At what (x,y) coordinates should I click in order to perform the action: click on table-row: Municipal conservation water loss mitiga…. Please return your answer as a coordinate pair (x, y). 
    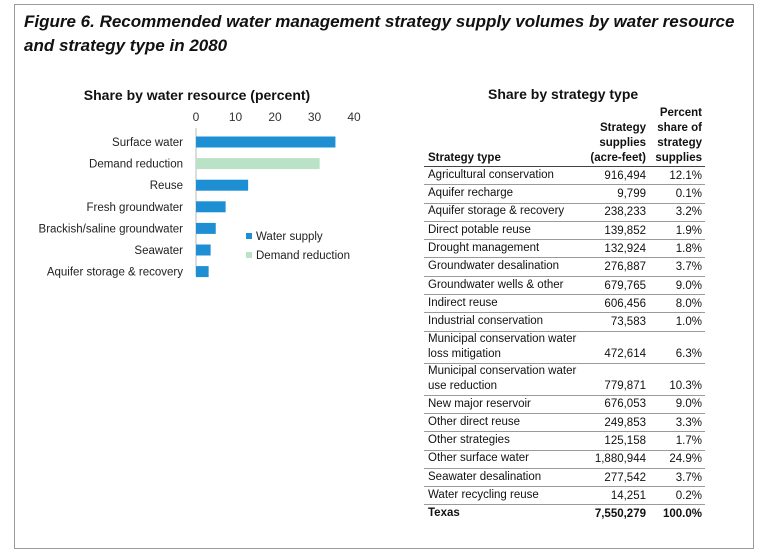
    Looking at the image, I should click on (564, 347).